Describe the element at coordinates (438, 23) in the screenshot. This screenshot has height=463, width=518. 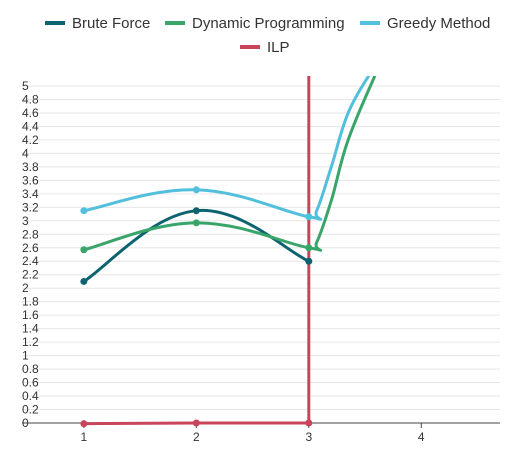
I see `legend-label-greedy-method: Greedy Method` at that location.